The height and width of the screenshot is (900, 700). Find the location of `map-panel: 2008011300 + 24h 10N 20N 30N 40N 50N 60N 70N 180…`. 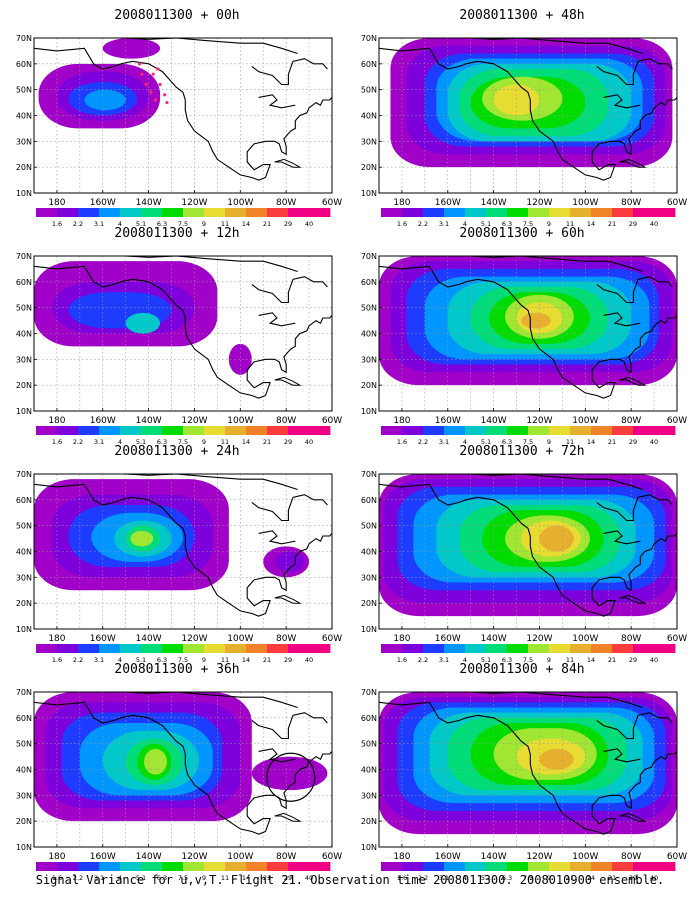

map-panel: 2008011300 + 24h 10N 20N 30N 40N 50N 60N 70N 180… is located at coordinates (177, 554).